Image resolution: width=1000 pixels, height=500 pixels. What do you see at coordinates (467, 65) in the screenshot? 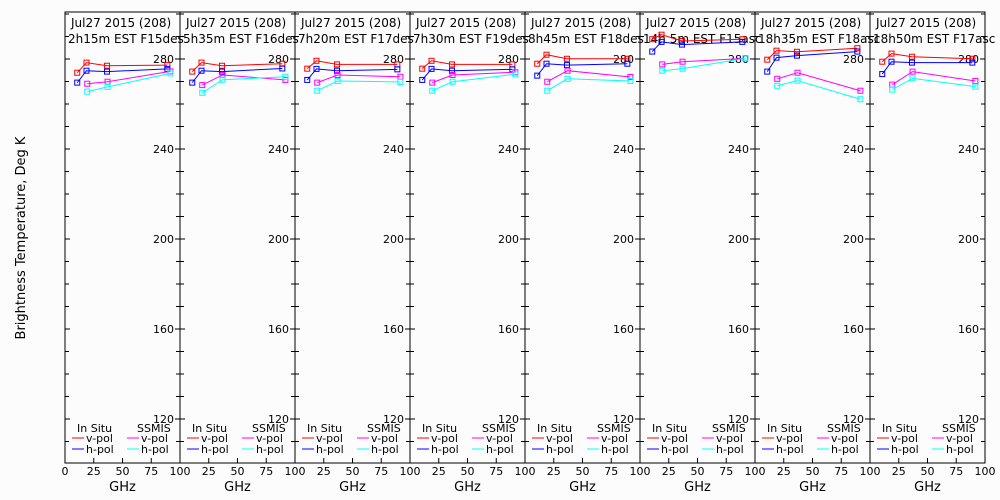
I see `series-line-insitu-v` at bounding box center [467, 65].